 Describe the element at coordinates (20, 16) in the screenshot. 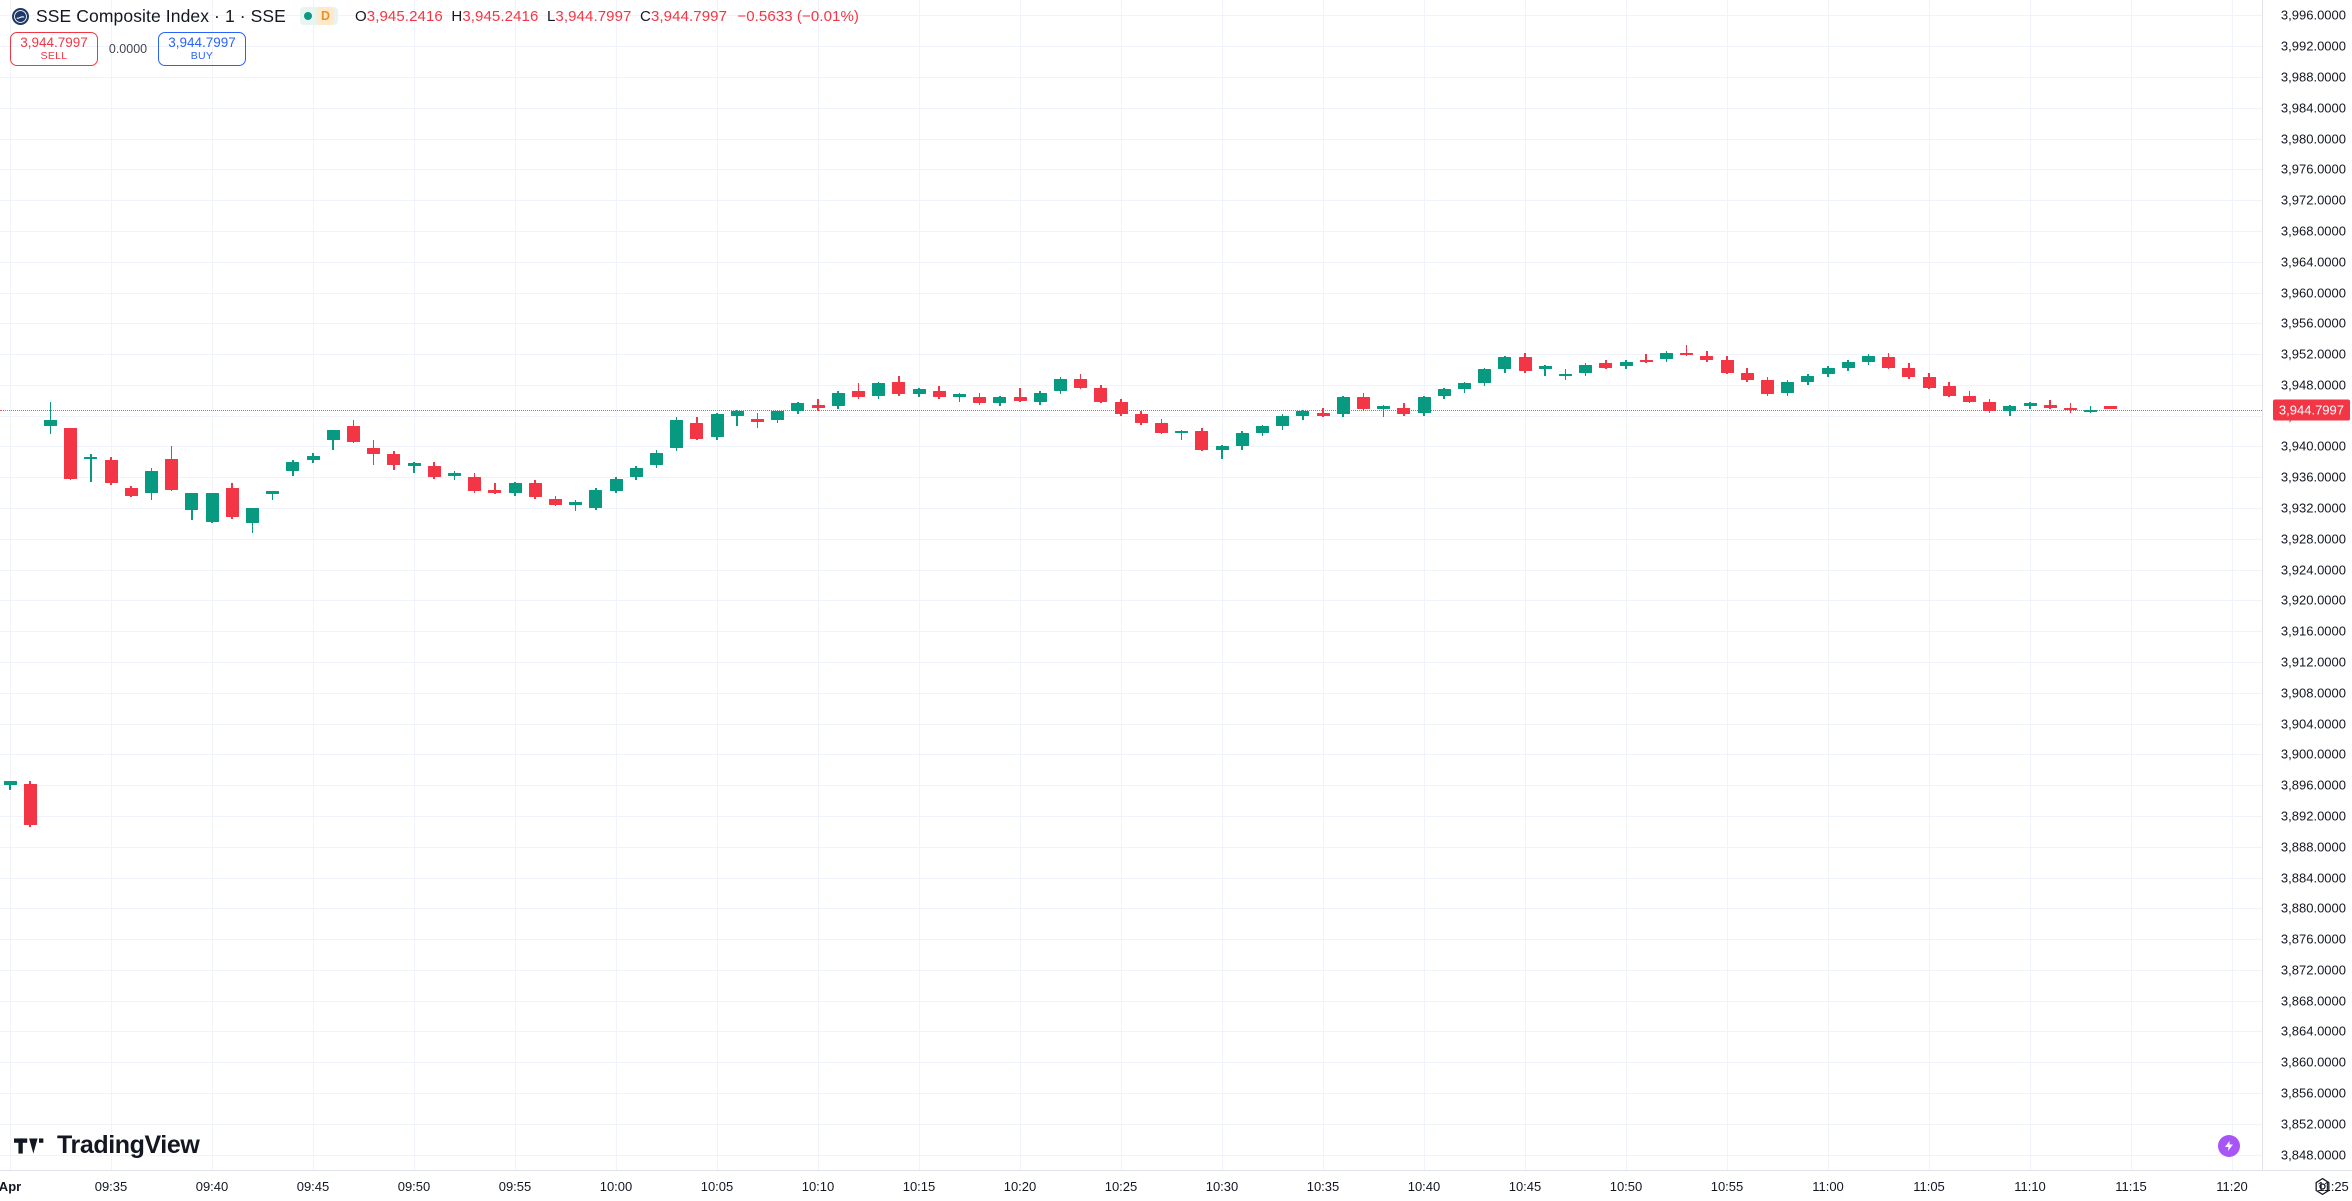

I see `sse-logo-icon` at that location.